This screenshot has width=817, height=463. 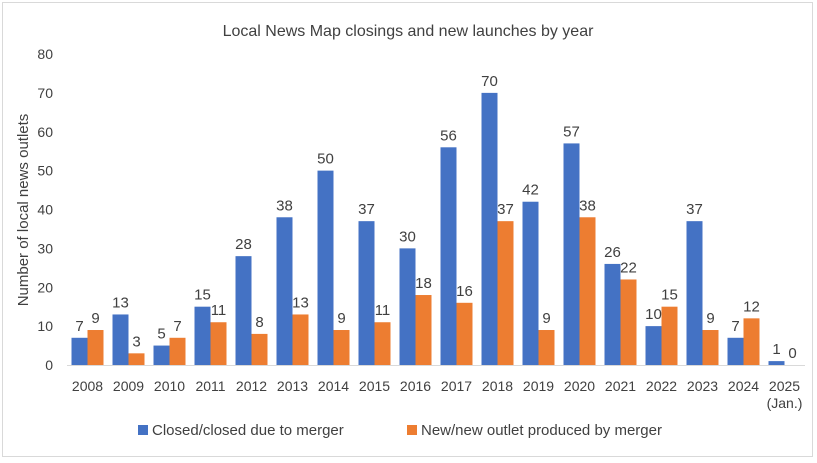 I want to click on data-label: 3, so click(x=136, y=341).